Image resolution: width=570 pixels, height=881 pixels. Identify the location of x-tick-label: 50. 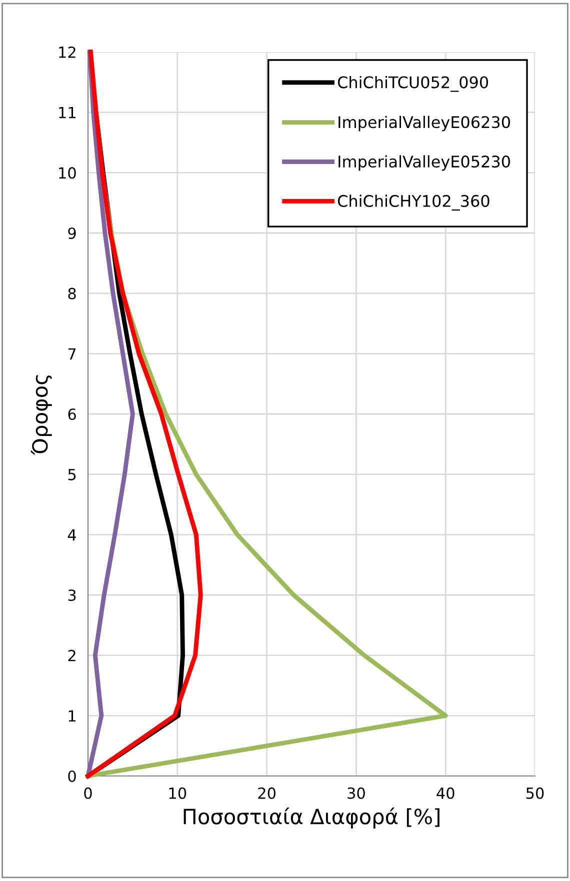
(535, 793).